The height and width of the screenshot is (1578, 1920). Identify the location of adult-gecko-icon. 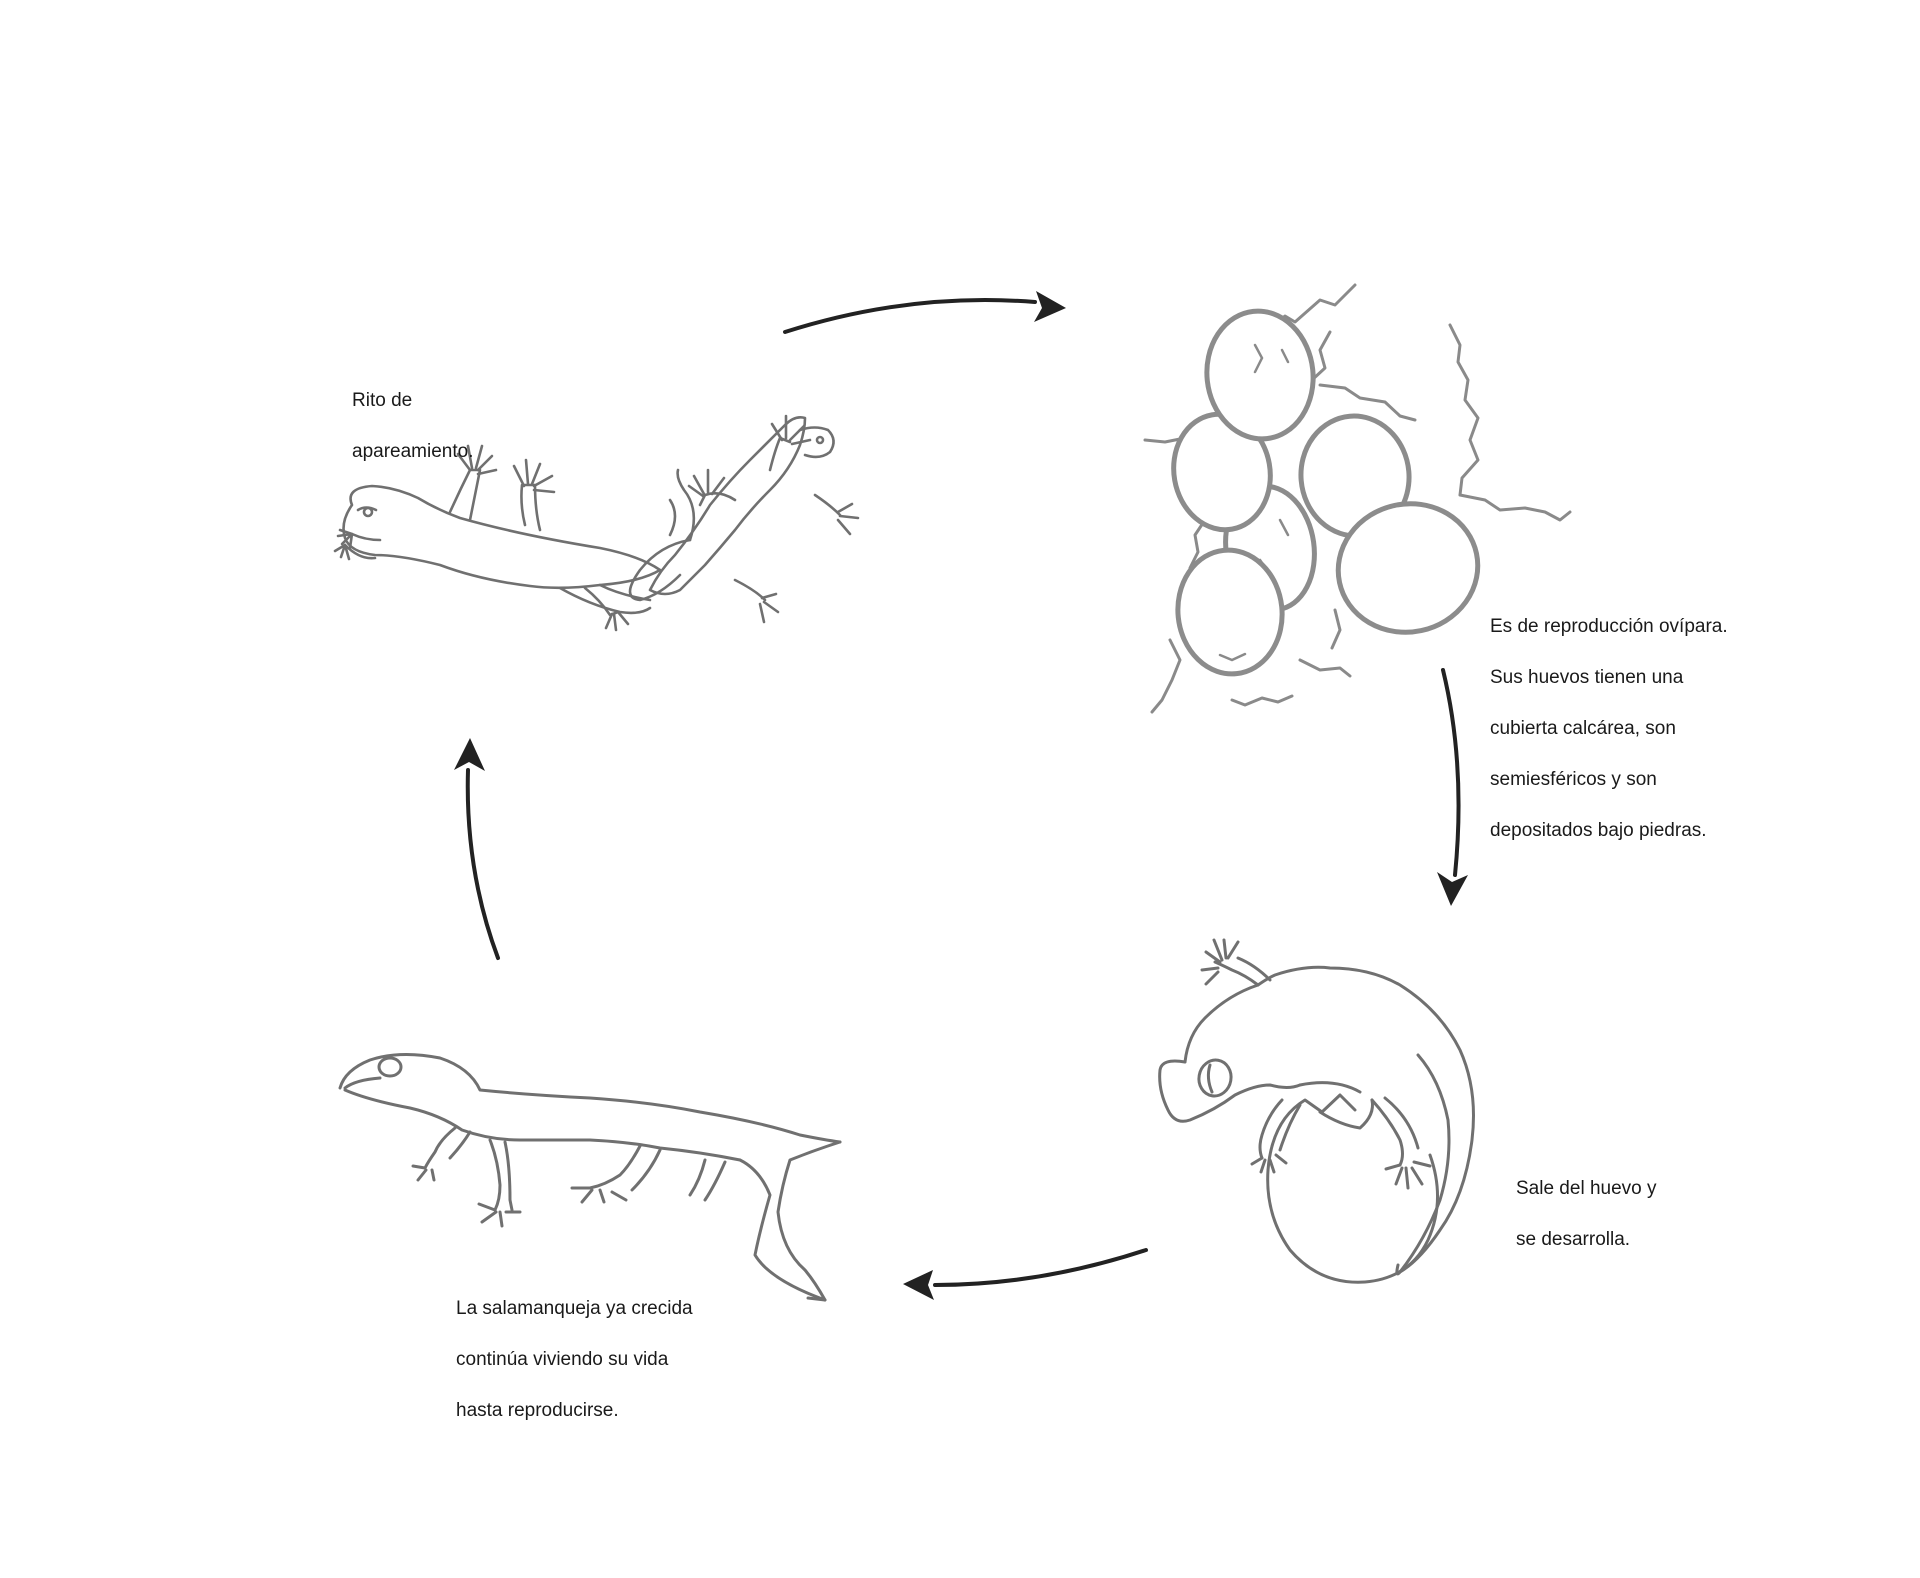
(590, 1177).